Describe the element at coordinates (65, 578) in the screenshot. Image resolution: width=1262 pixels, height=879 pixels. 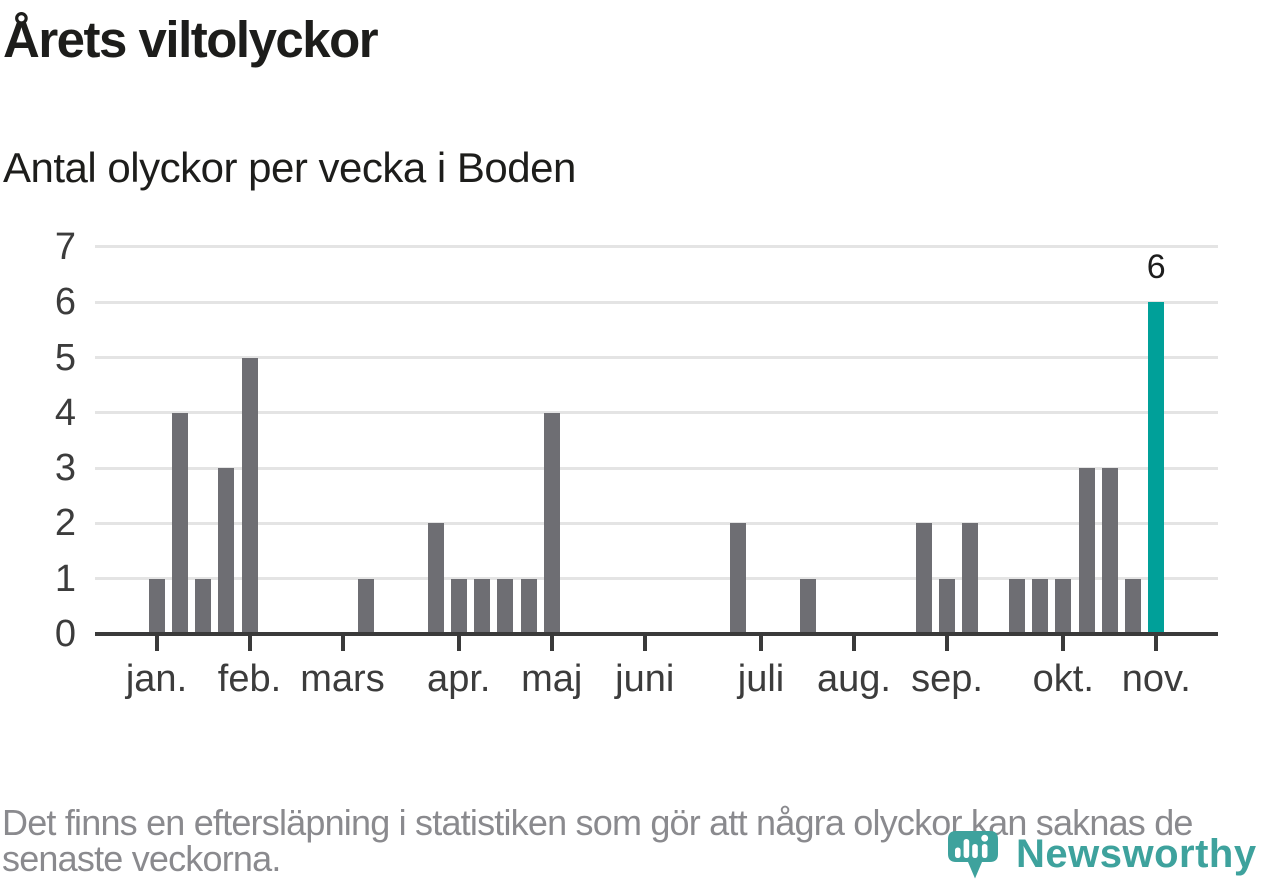
I see `y-axis-label-1: 1` at that location.